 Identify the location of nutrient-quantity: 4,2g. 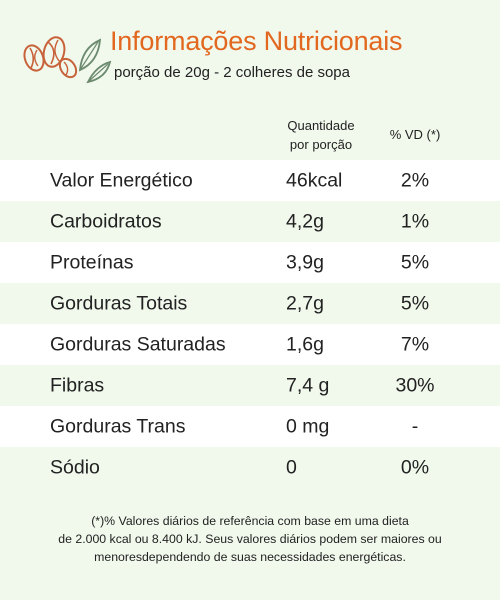
(305, 221).